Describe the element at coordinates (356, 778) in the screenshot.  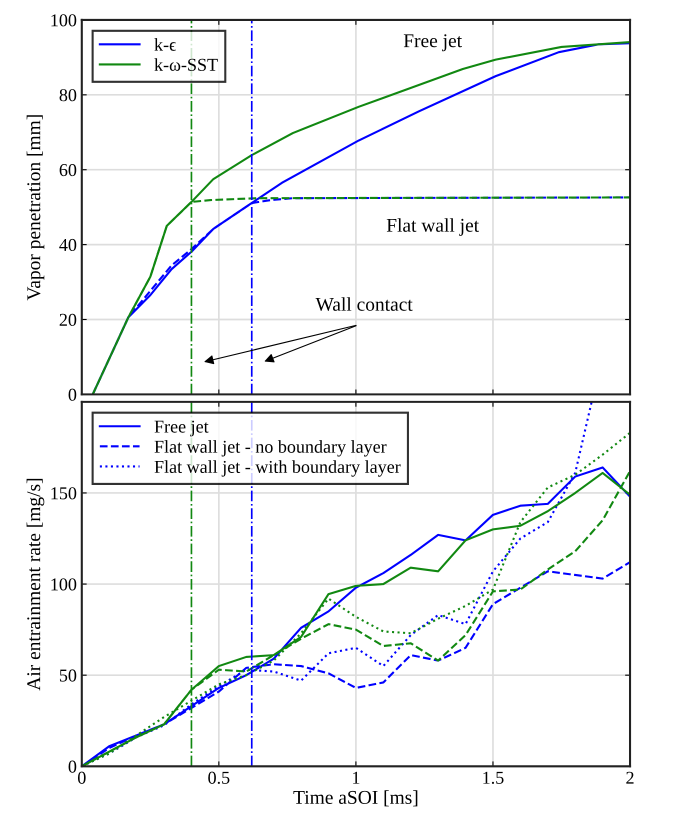
I see `x-tick-label: 1` at that location.